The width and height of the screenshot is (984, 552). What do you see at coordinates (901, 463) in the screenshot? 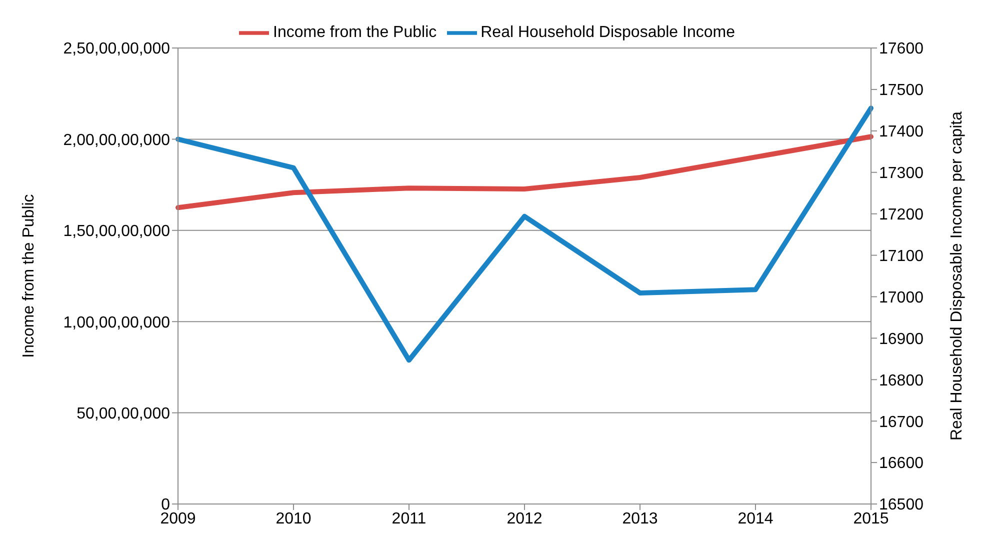
I see `y2-tick-label: 16600` at bounding box center [901, 463].